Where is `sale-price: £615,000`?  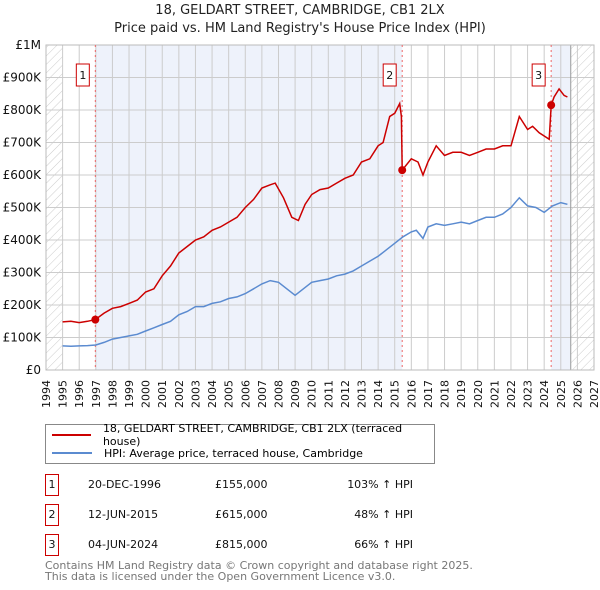
sale-price: £615,000 is located at coordinates (241, 514).